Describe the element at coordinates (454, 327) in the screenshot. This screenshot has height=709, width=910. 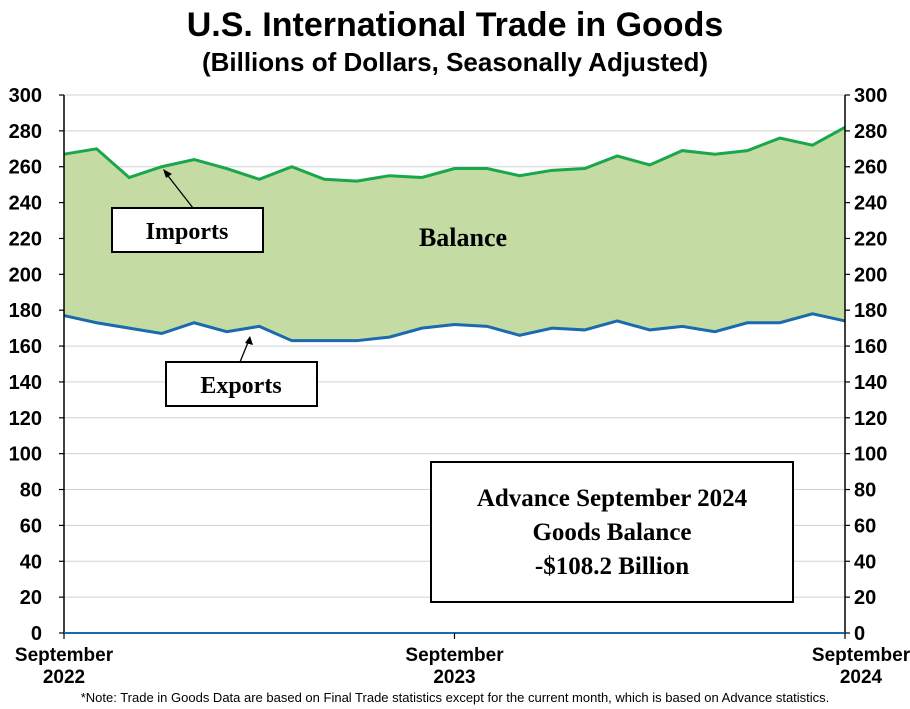
I see `exports-series-line` at that location.